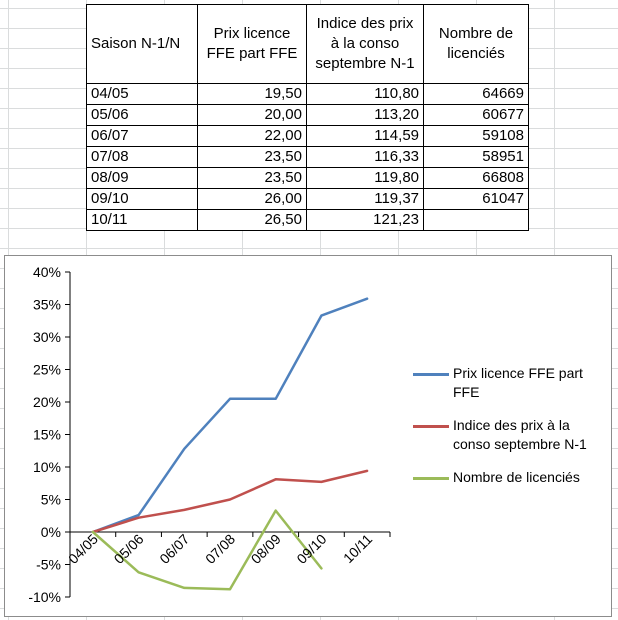 The image size is (618, 620). What do you see at coordinates (358, 549) in the screenshot?
I see `x-tick-label: 10/11` at bounding box center [358, 549].